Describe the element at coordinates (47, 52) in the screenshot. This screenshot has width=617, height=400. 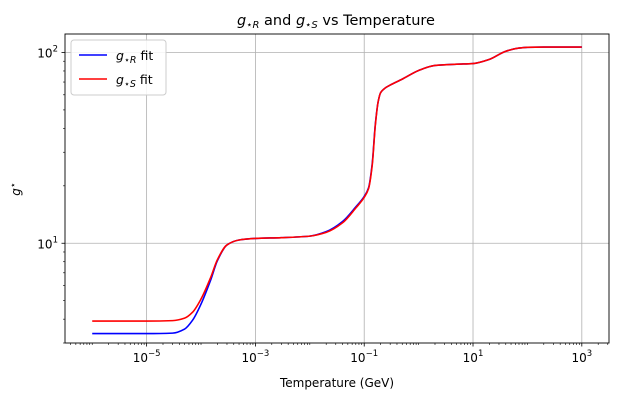
I see `y-tick-label: 10²` at that location.